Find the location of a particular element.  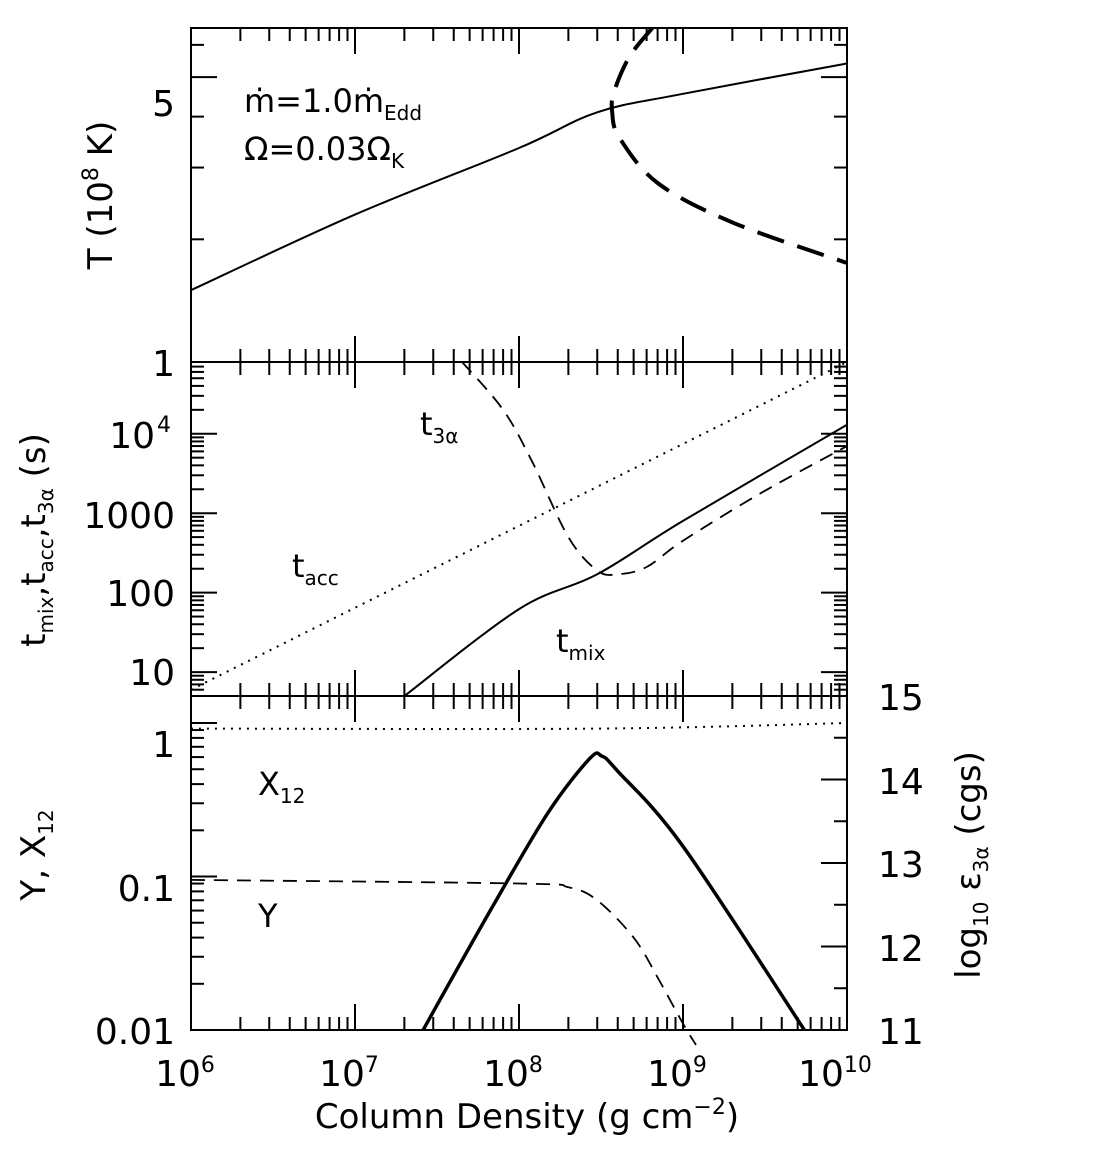

mid-ytick-10000: 10 is located at coordinates (132, 436).